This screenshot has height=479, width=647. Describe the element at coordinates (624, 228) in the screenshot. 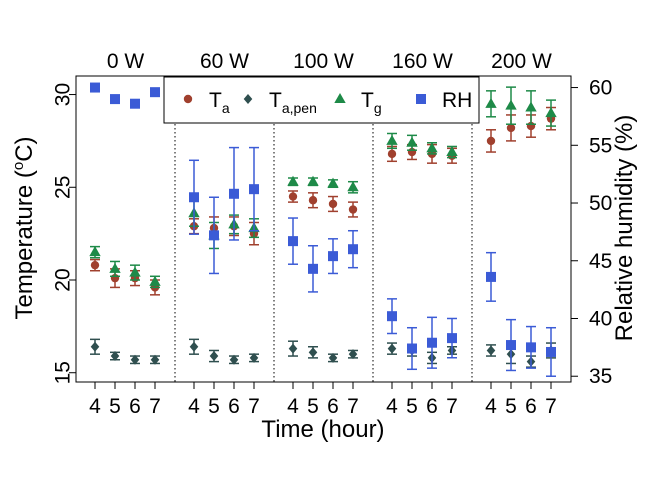

I see `y-axis-right-title: Relative humidity (%)` at that location.